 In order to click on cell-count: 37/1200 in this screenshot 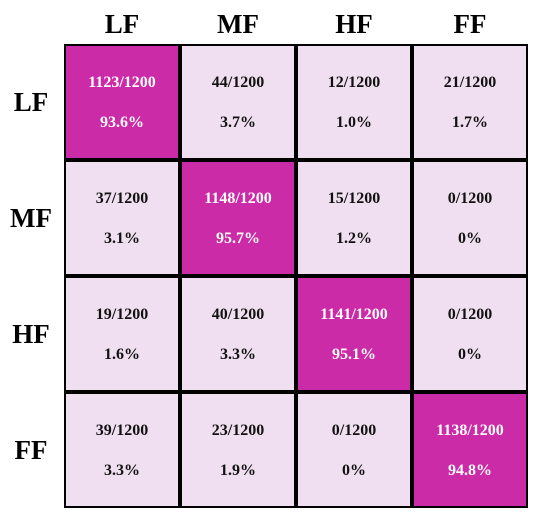, I will do `click(122, 198)`.